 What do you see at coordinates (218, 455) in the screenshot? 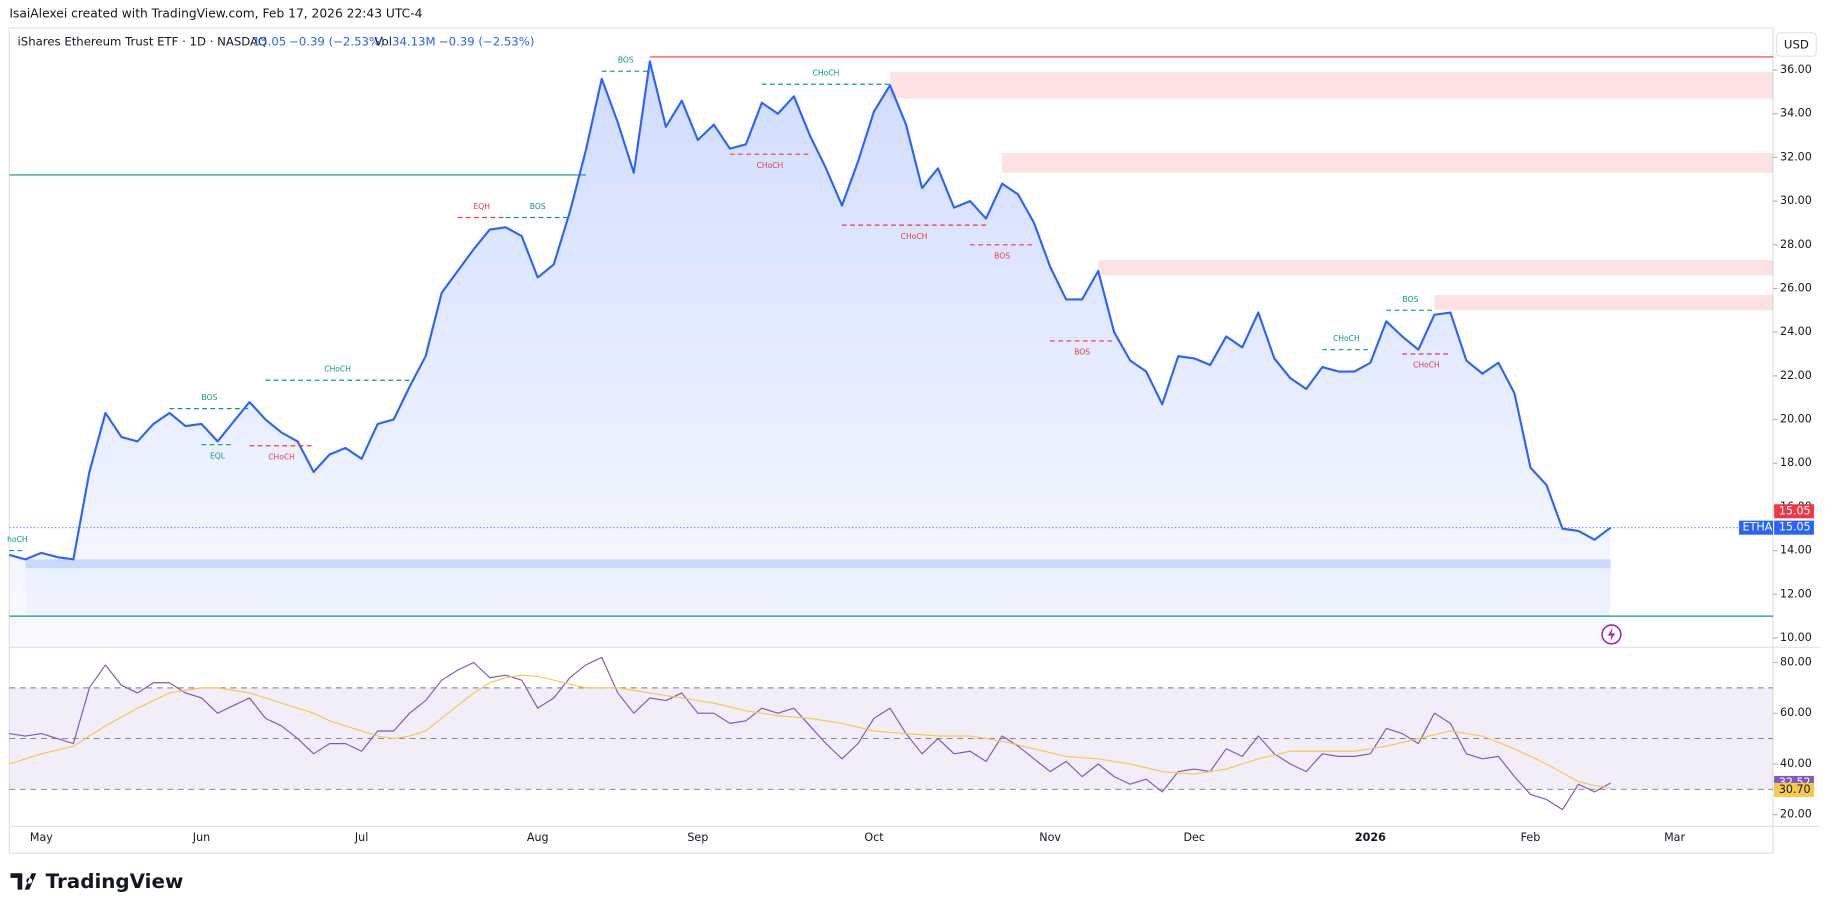
I see `structure-label: EQL` at bounding box center [218, 455].